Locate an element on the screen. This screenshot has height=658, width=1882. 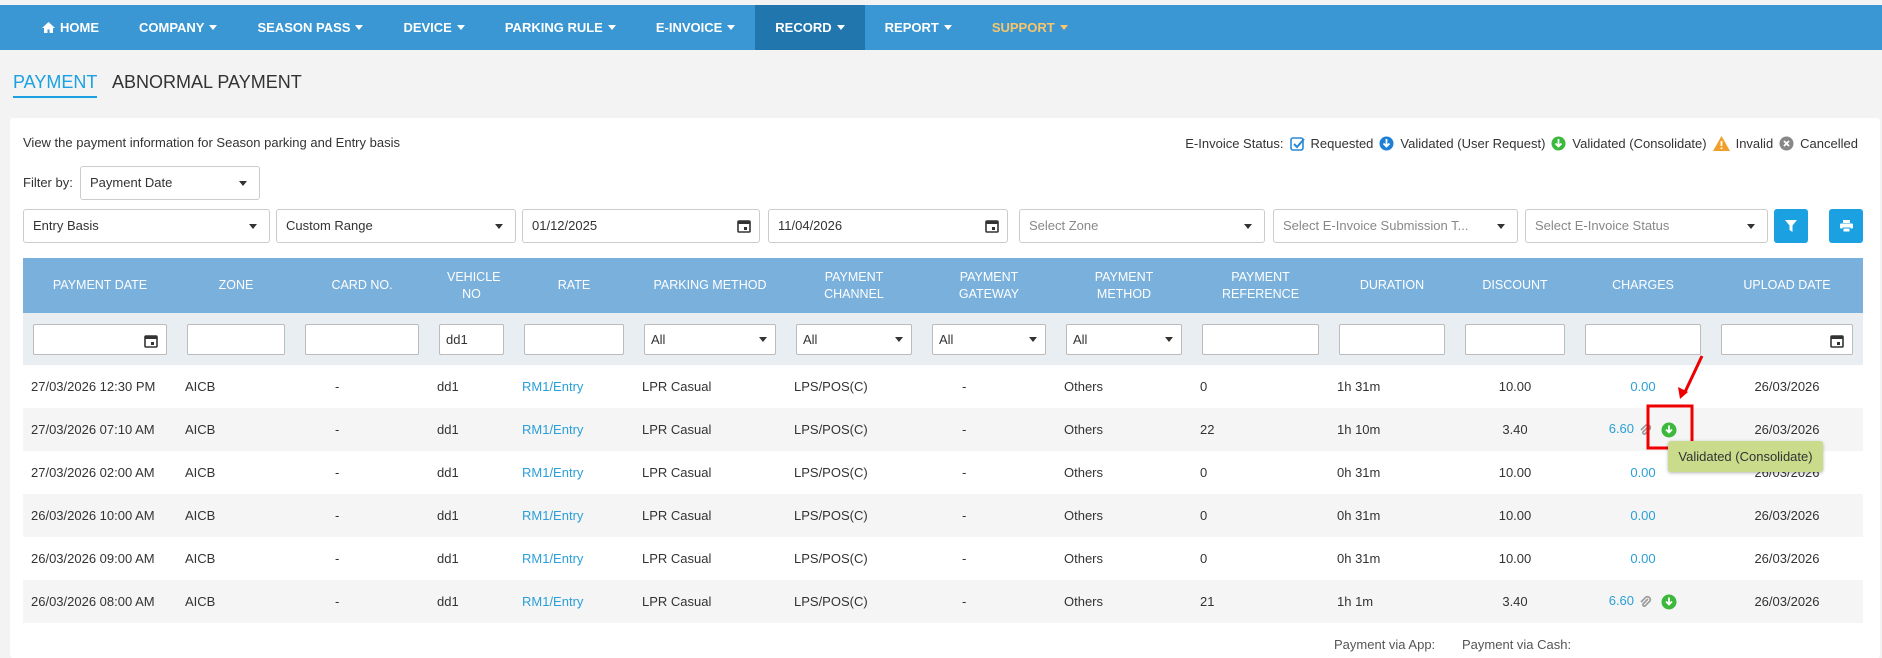
nav-item: DEVICE is located at coordinates (433, 27).